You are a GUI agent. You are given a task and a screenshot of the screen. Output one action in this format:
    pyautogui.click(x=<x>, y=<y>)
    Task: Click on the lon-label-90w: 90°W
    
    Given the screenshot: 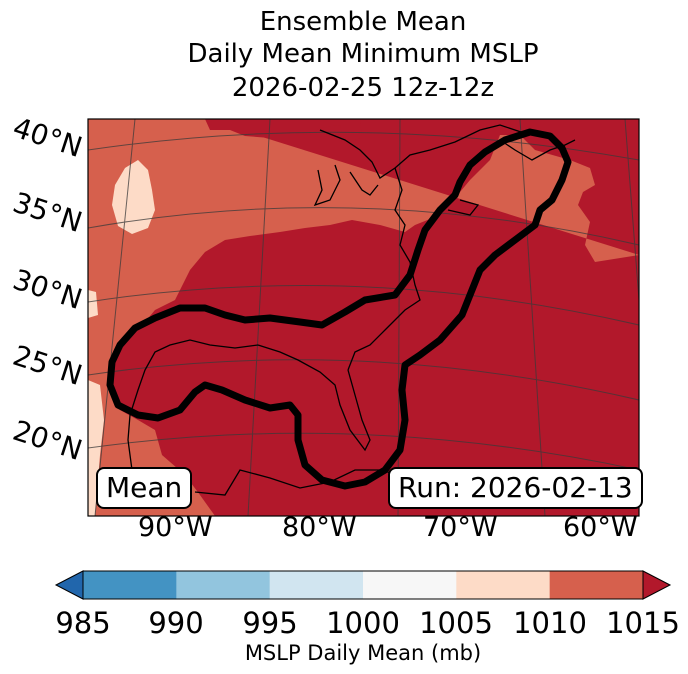 What is the action you would take?
    pyautogui.click(x=175, y=527)
    